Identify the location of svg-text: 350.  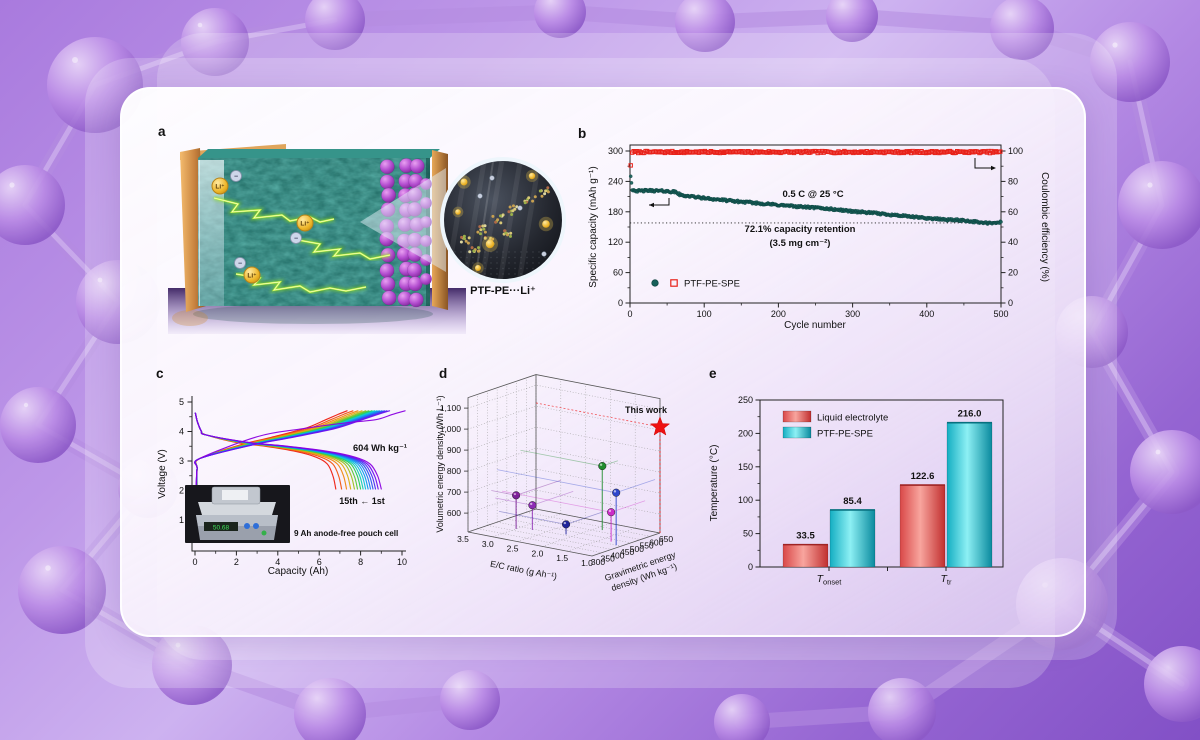
(608, 559).